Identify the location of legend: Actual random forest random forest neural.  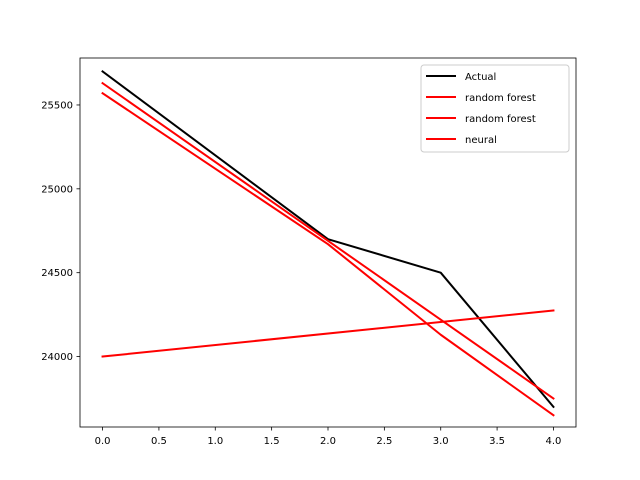
(495, 108).